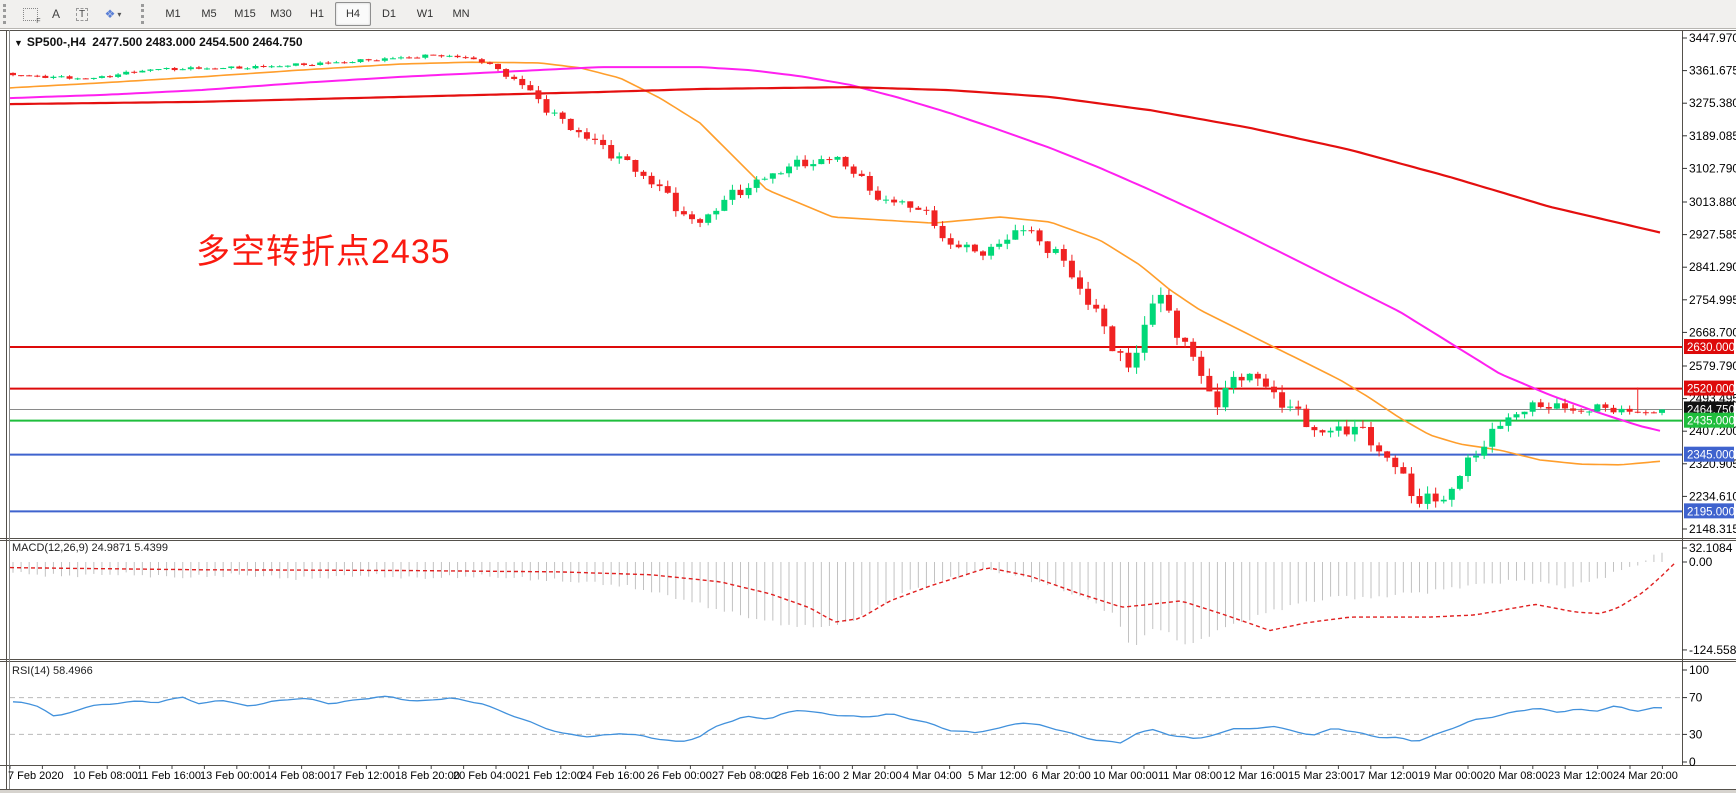 Image resolution: width=1736 pixels, height=793 pixels. Describe the element at coordinates (461, 14) in the screenshot. I see `timeframe-mn-button: MN` at that location.